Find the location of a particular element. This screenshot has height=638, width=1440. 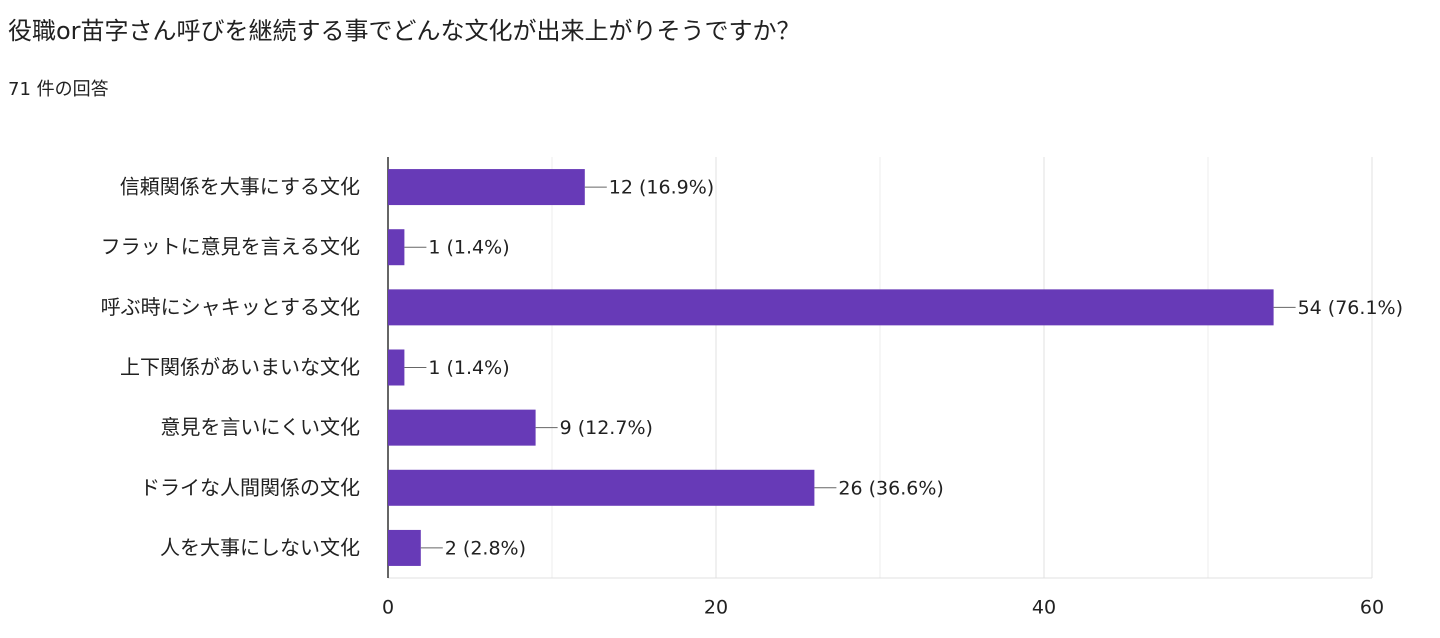

x-tick-label: 60 is located at coordinates (1372, 608).